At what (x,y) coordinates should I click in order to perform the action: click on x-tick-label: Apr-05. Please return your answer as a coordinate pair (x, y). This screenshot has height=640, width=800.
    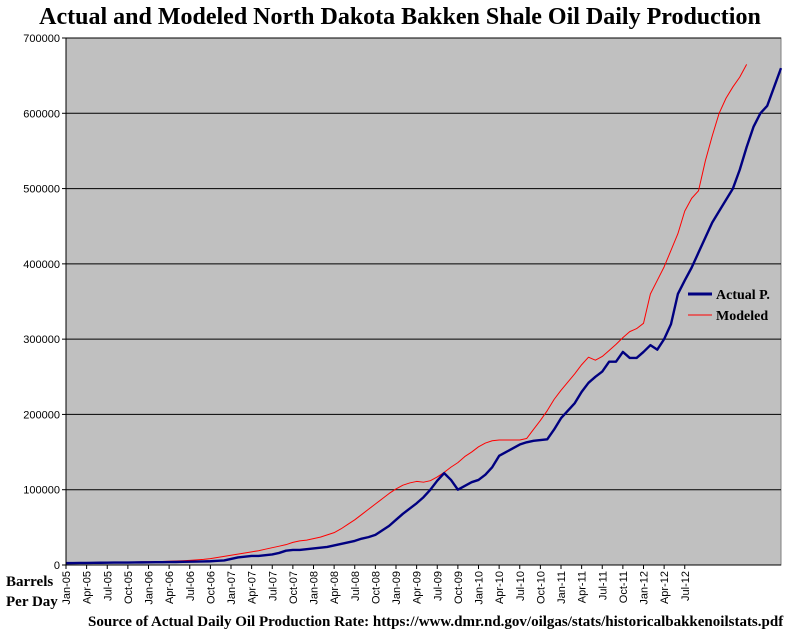
    Looking at the image, I should click on (88, 587).